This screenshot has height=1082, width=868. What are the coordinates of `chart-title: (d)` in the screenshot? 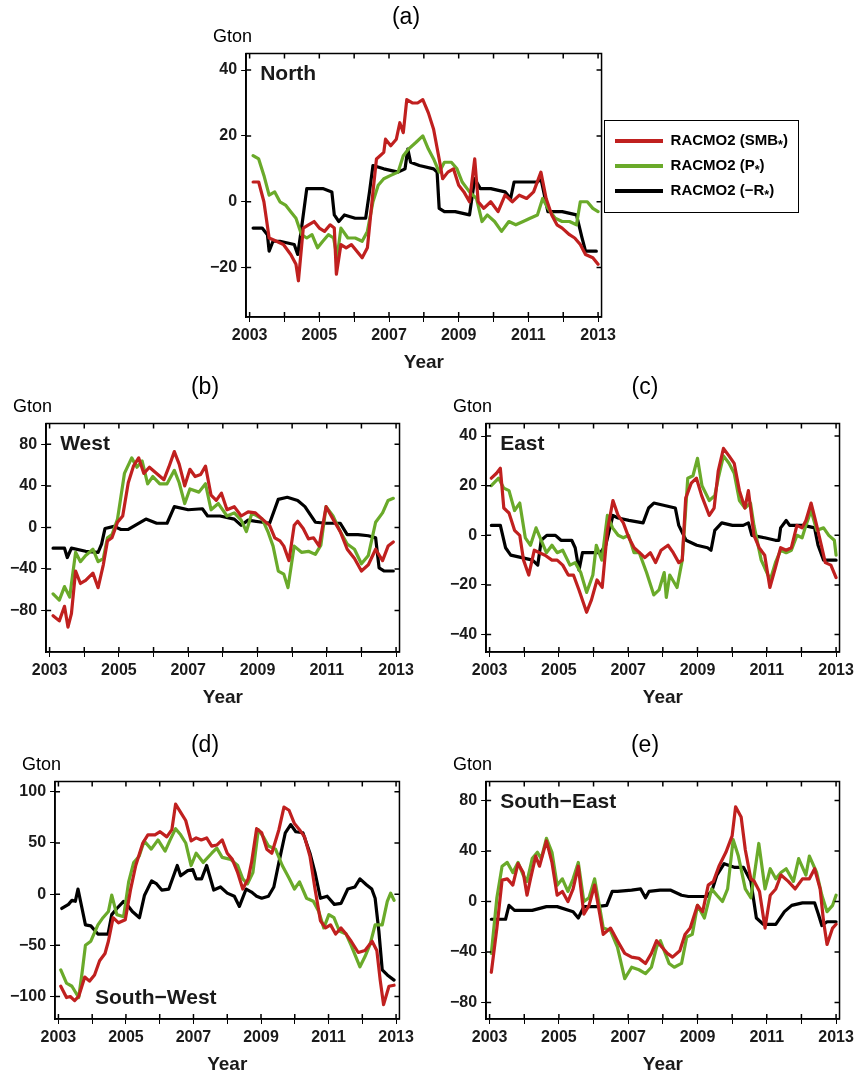 It's located at (205, 744).